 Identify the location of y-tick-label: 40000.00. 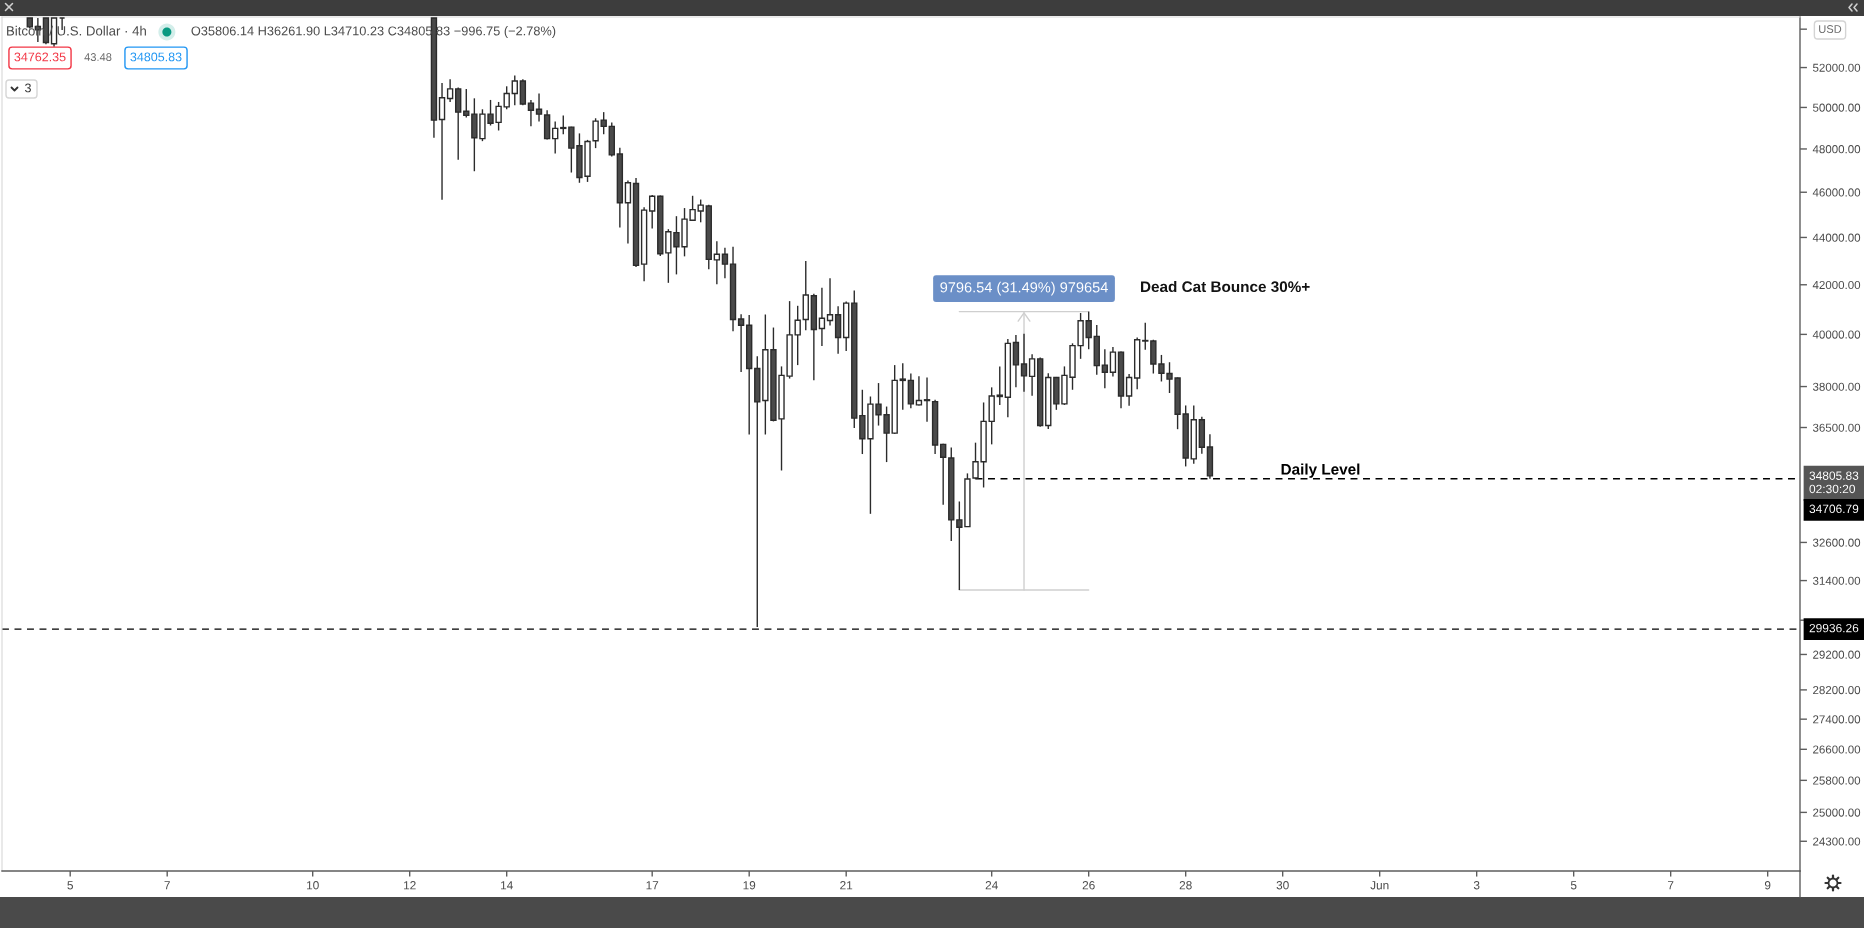
(1836, 334).